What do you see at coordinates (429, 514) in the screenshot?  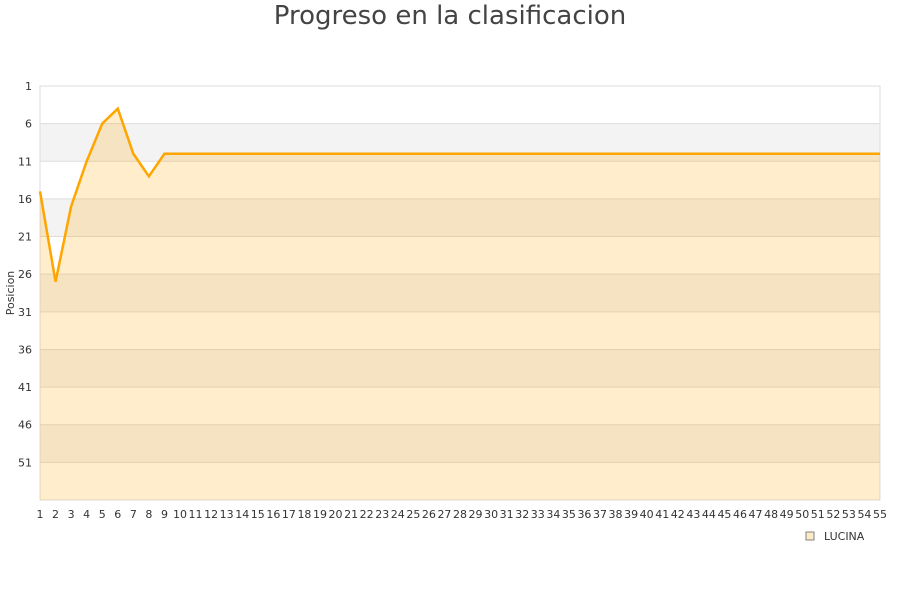 I see `x-tick-label: 26` at bounding box center [429, 514].